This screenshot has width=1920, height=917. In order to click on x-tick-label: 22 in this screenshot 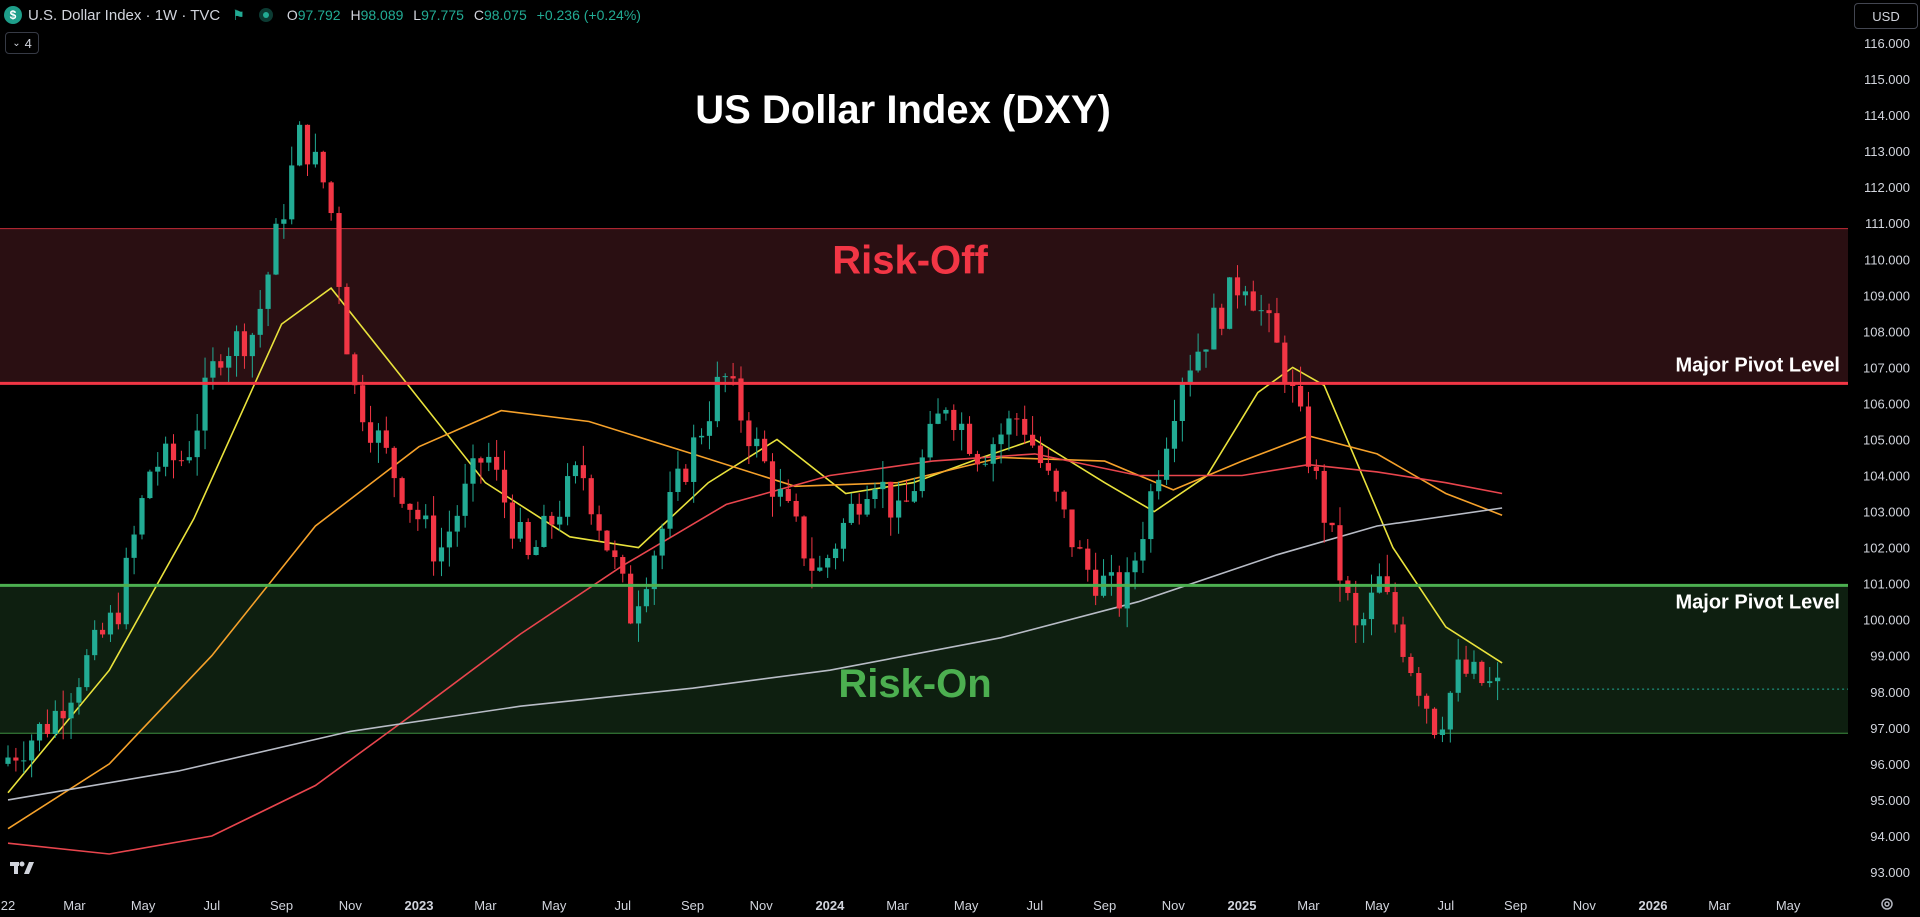, I will do `click(8, 905)`.